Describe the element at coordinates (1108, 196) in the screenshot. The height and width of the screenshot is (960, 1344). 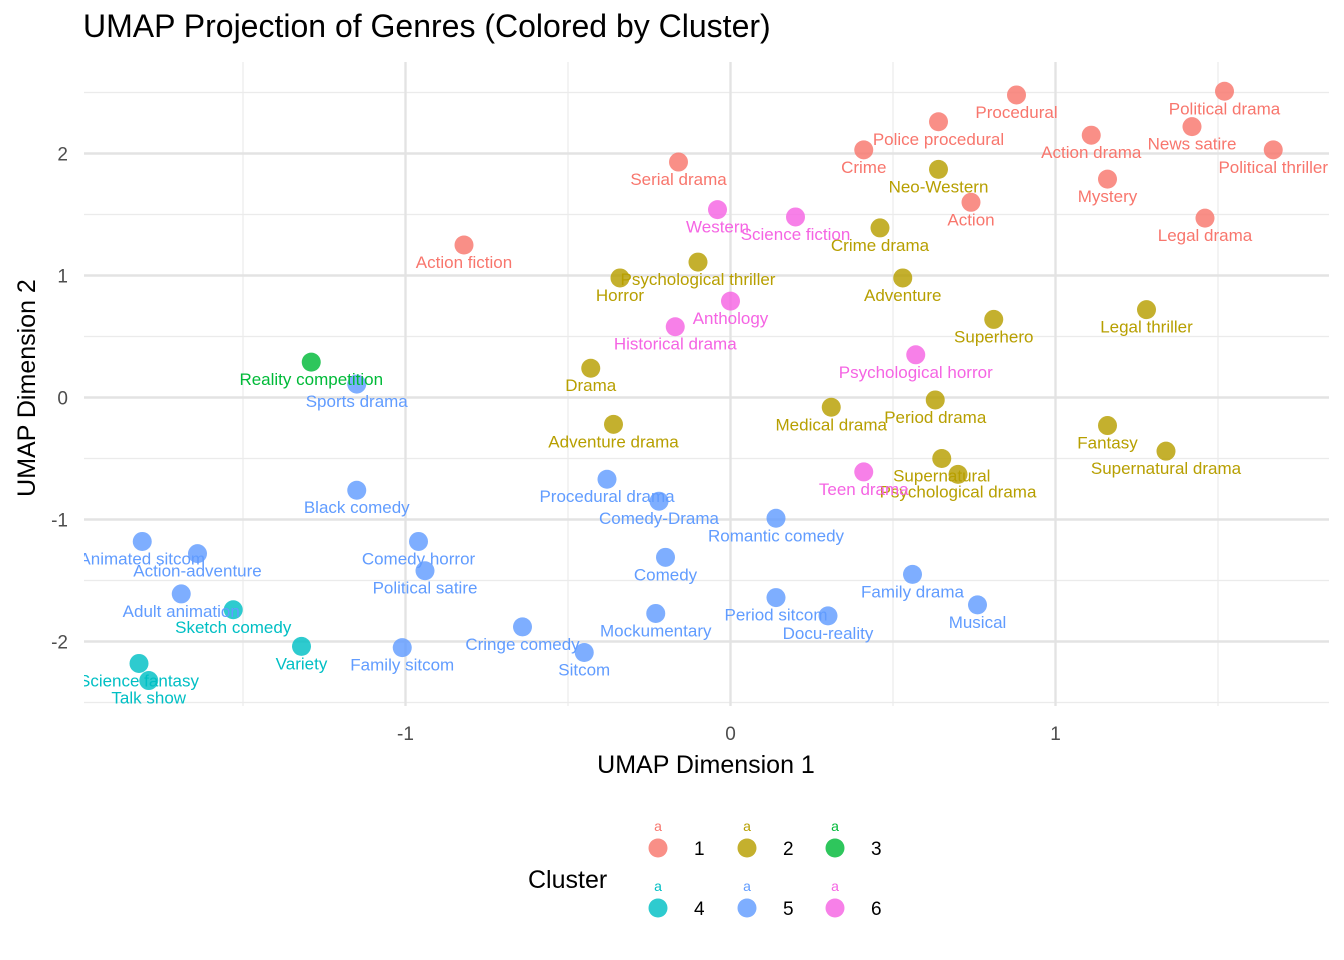
I see `point-label: Mystery` at that location.